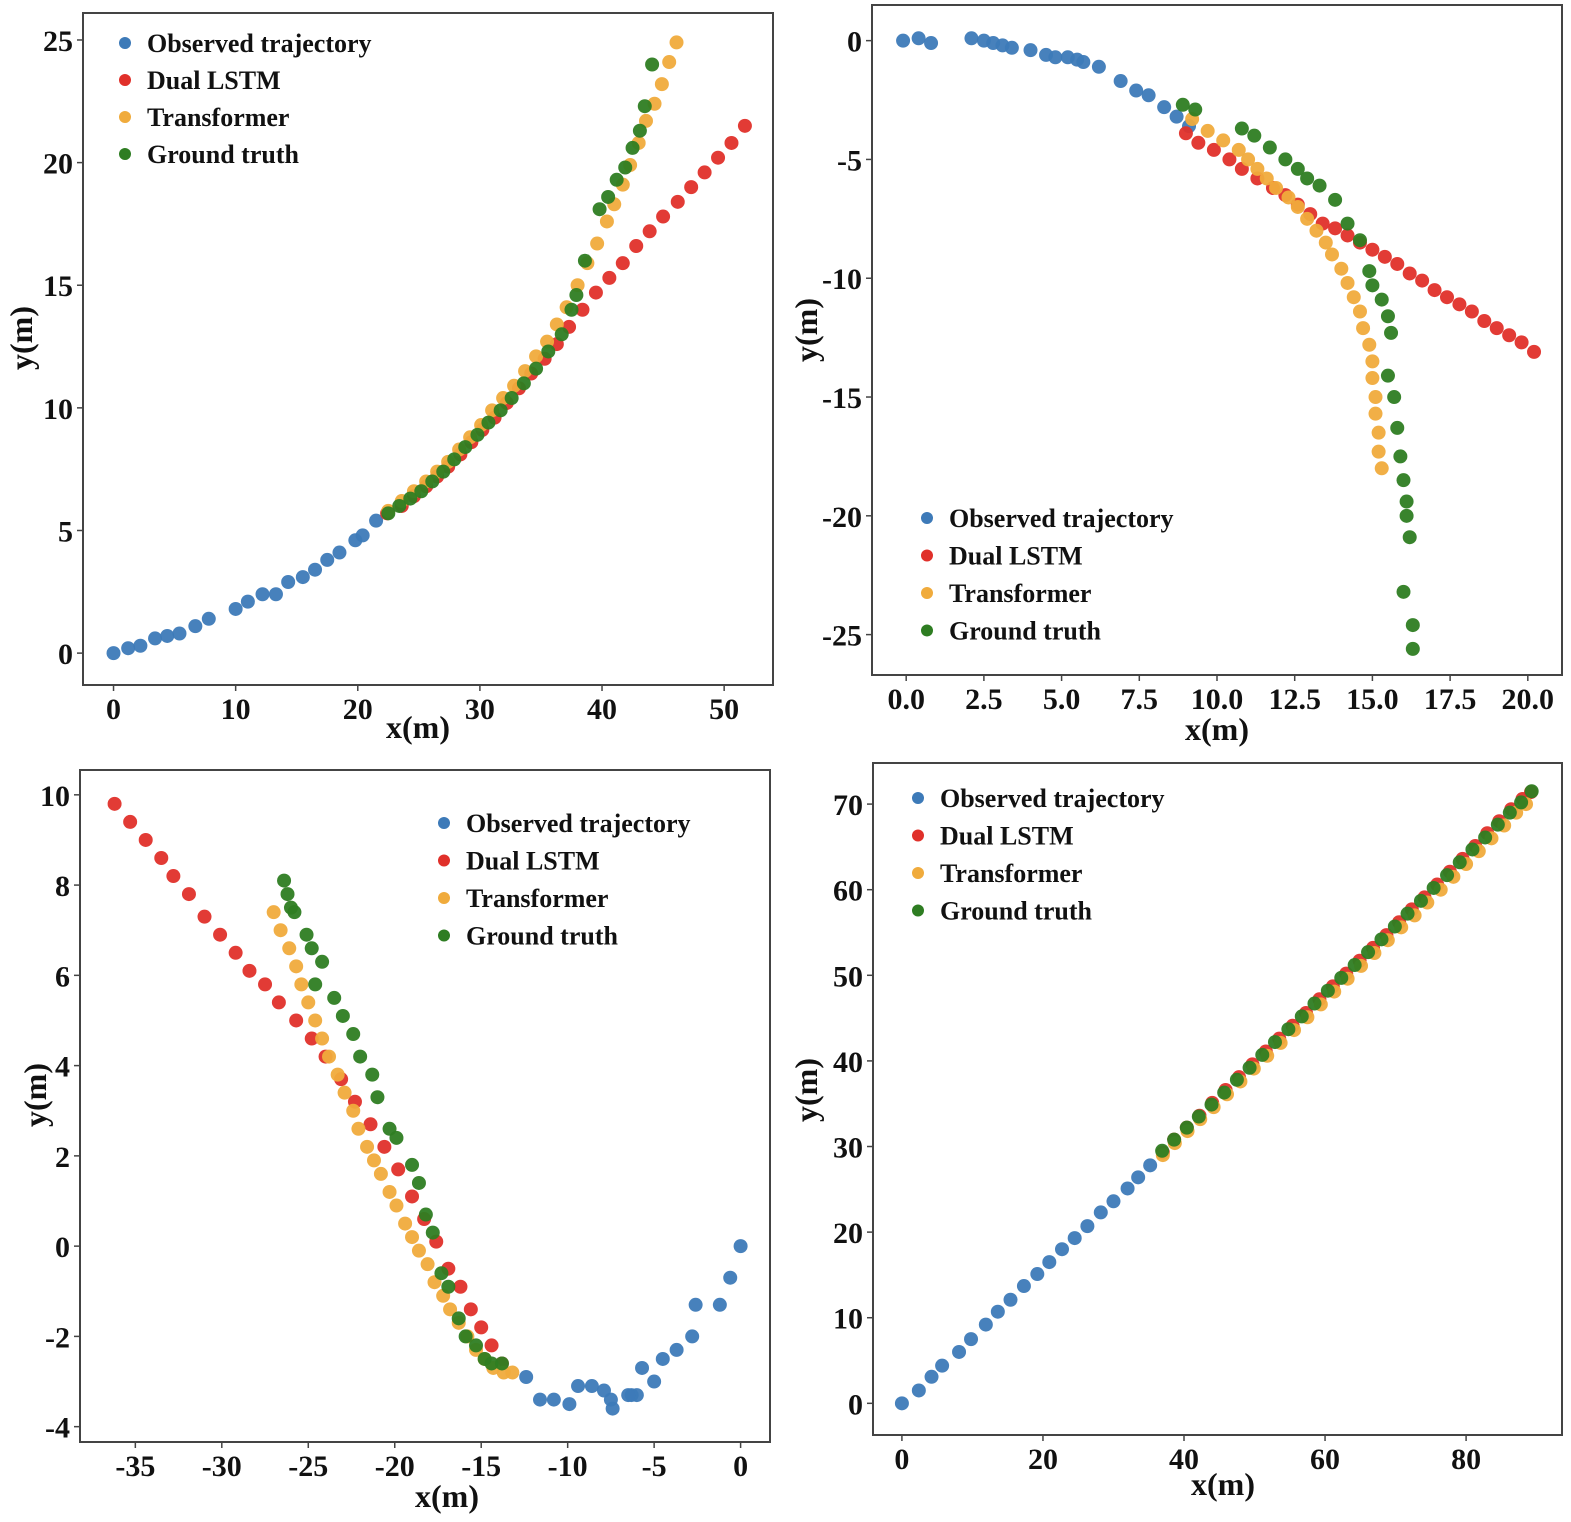 This screenshot has width=1571, height=1522. Describe the element at coordinates (848, 1062) in the screenshot. I see `y-tick-label: 40` at that location.